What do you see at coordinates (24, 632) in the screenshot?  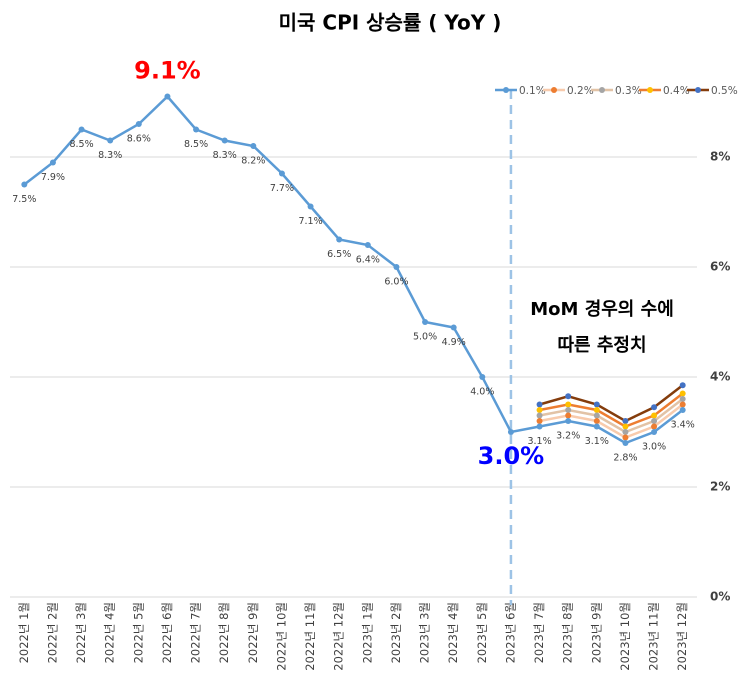 I see `x-tick-label: 2022년 1월` at bounding box center [24, 632].